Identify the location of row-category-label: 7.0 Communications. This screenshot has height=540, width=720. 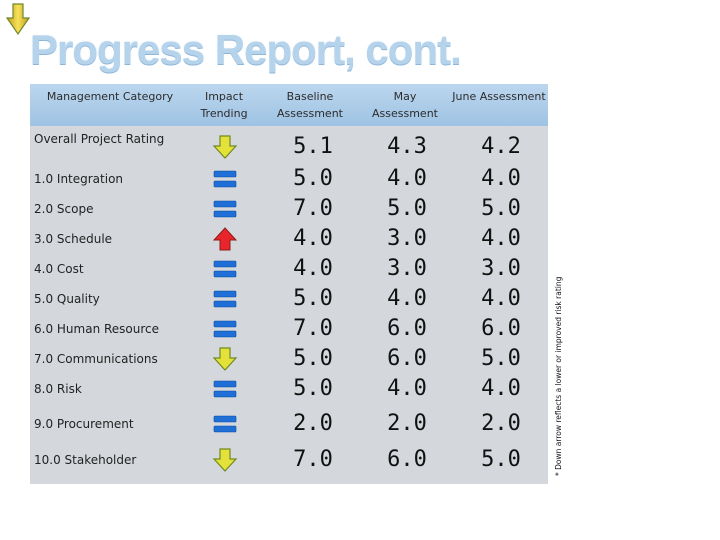
(96, 359).